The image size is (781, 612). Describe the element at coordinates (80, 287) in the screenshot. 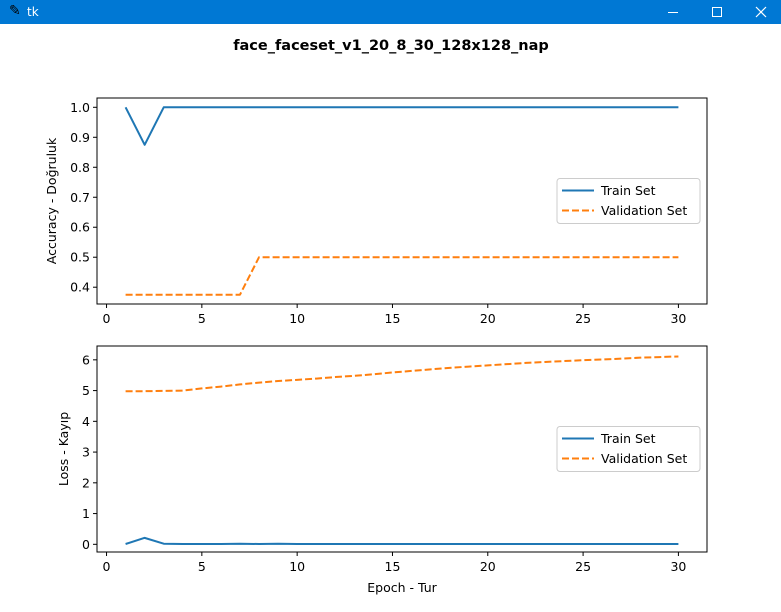

I see `accuracy-y-tick-label: 0.4` at that location.